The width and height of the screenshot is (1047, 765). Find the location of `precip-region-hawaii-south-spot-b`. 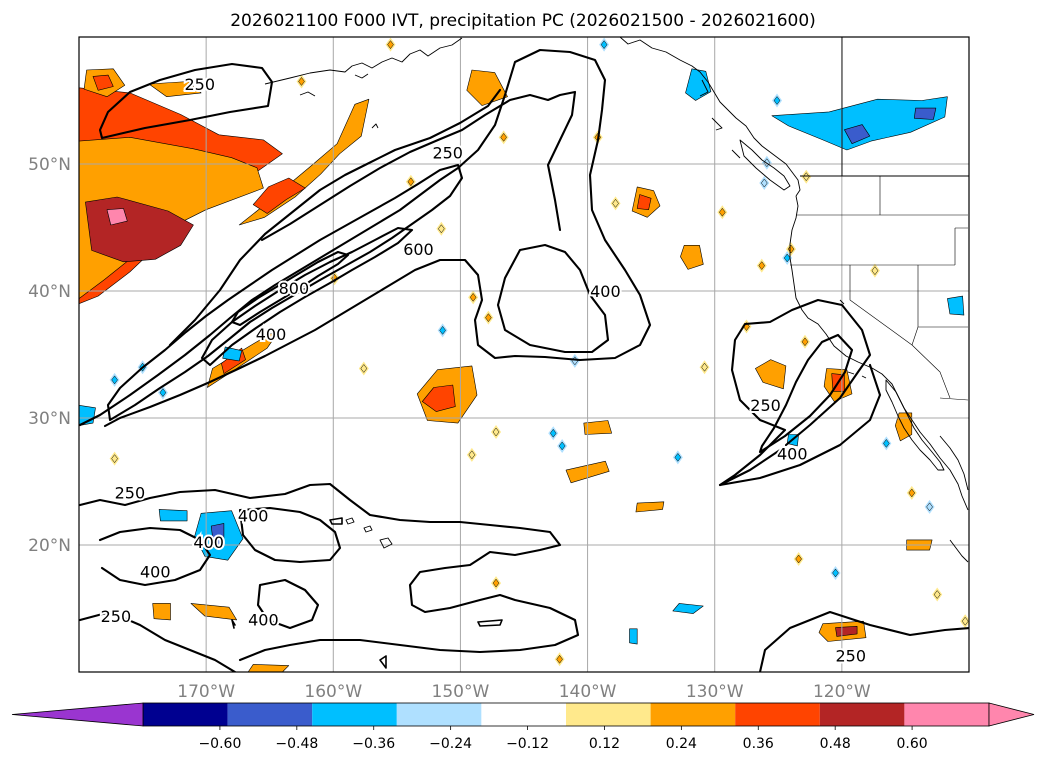

precip-region-hawaii-south-spot-b is located at coordinates (161, 612).